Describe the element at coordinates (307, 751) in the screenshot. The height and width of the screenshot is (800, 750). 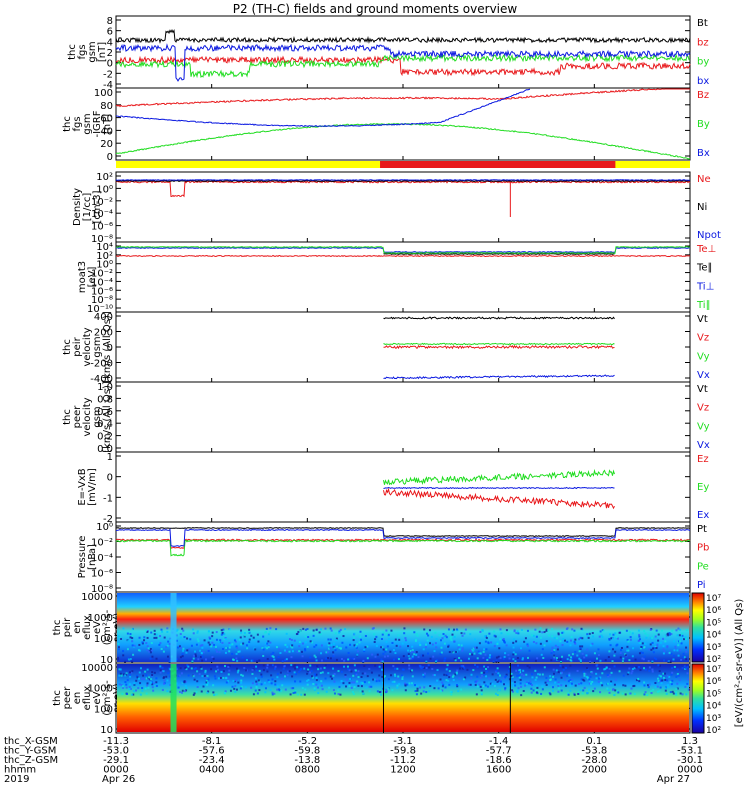
I see `x-tick-value: -59.8` at that location.